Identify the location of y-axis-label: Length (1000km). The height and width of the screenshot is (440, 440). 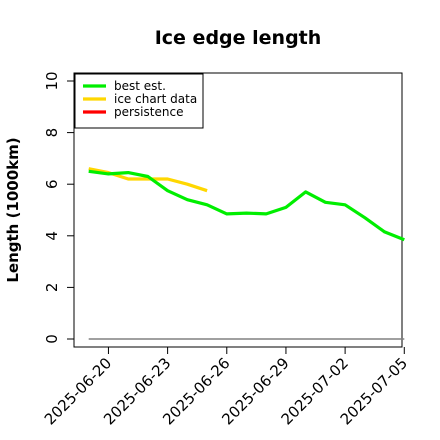
(13, 209).